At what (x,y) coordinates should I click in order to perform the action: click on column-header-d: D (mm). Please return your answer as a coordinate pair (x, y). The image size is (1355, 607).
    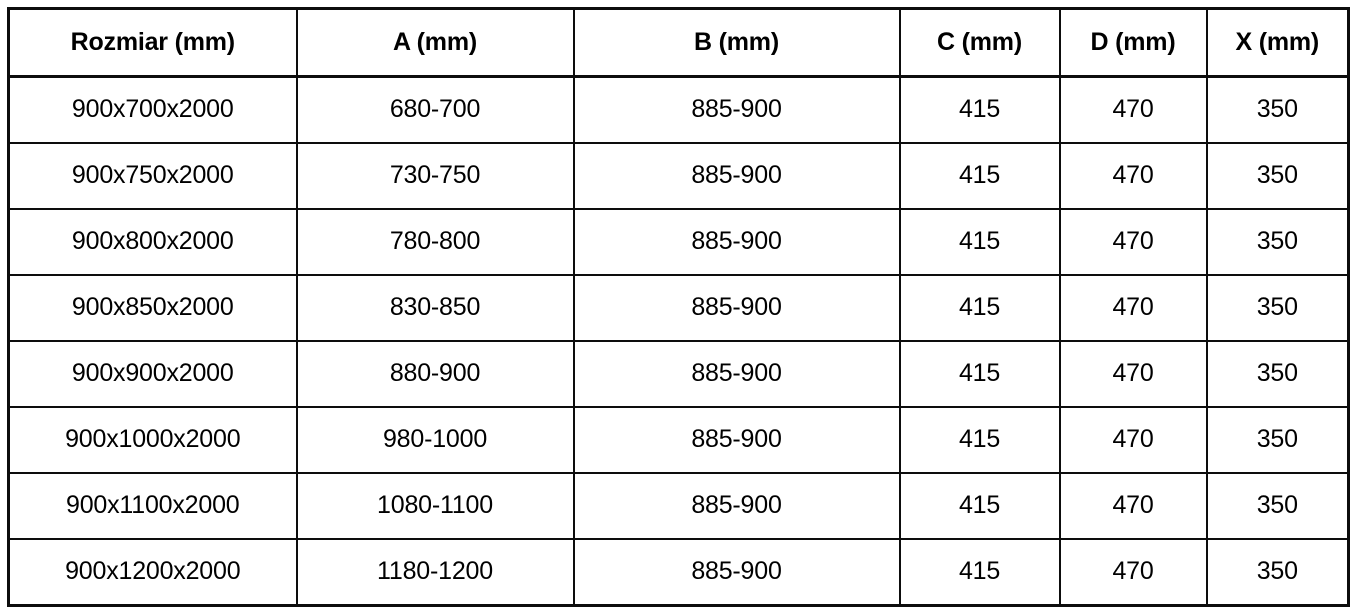
    Looking at the image, I should click on (1133, 42).